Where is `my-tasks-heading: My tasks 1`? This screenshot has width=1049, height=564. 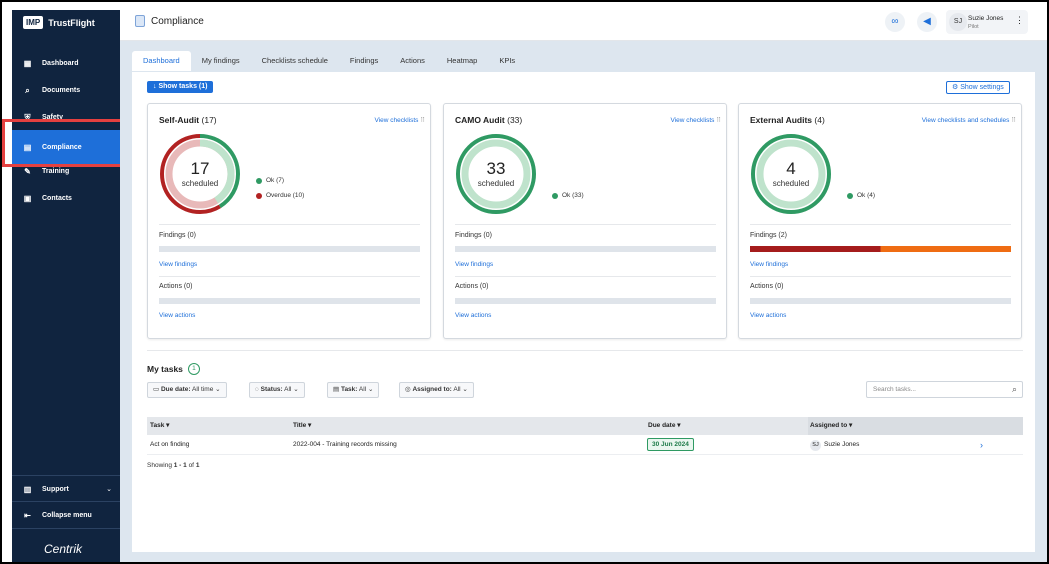
my-tasks-heading: My tasks 1 is located at coordinates (173, 369).